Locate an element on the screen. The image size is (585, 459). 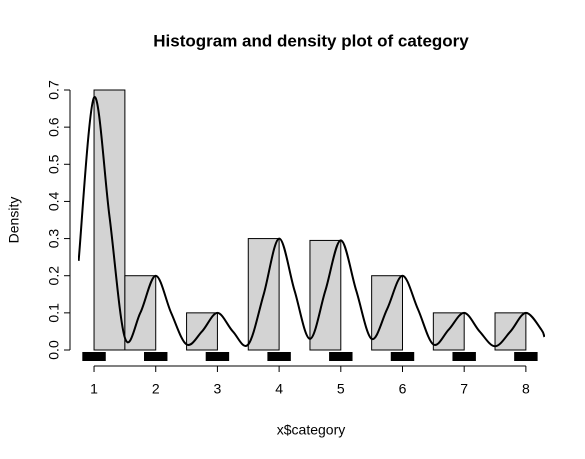
x-axis-label: x$category is located at coordinates (311, 430).